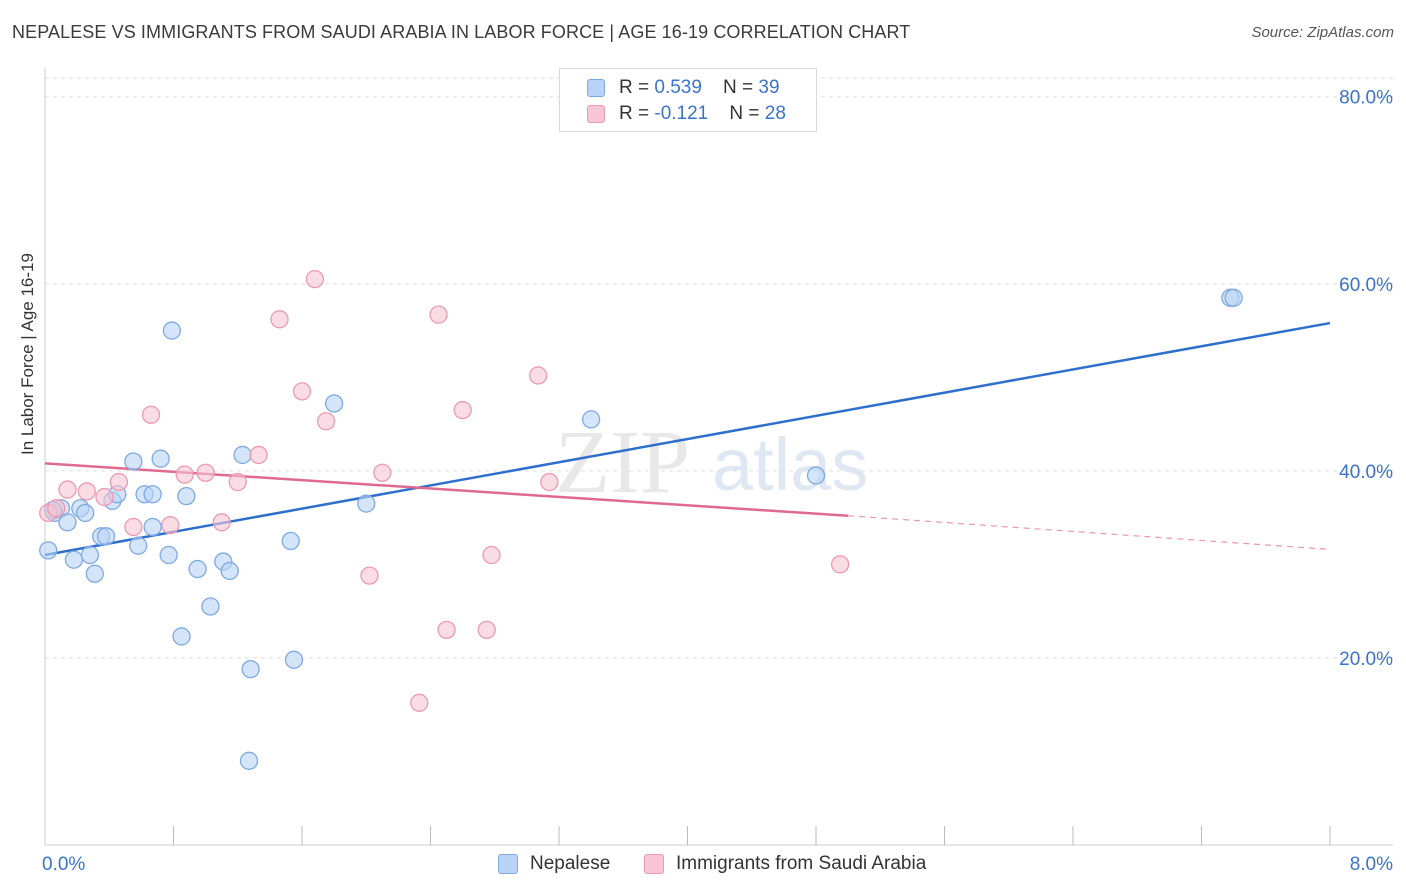  Describe the element at coordinates (1089, 533) in the screenshot. I see `trend-line-saudi-extension` at that location.